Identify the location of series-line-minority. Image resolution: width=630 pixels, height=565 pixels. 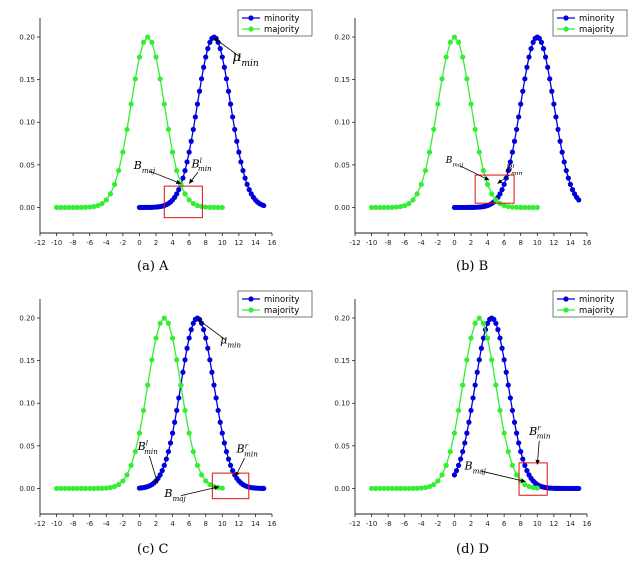
(201, 403).